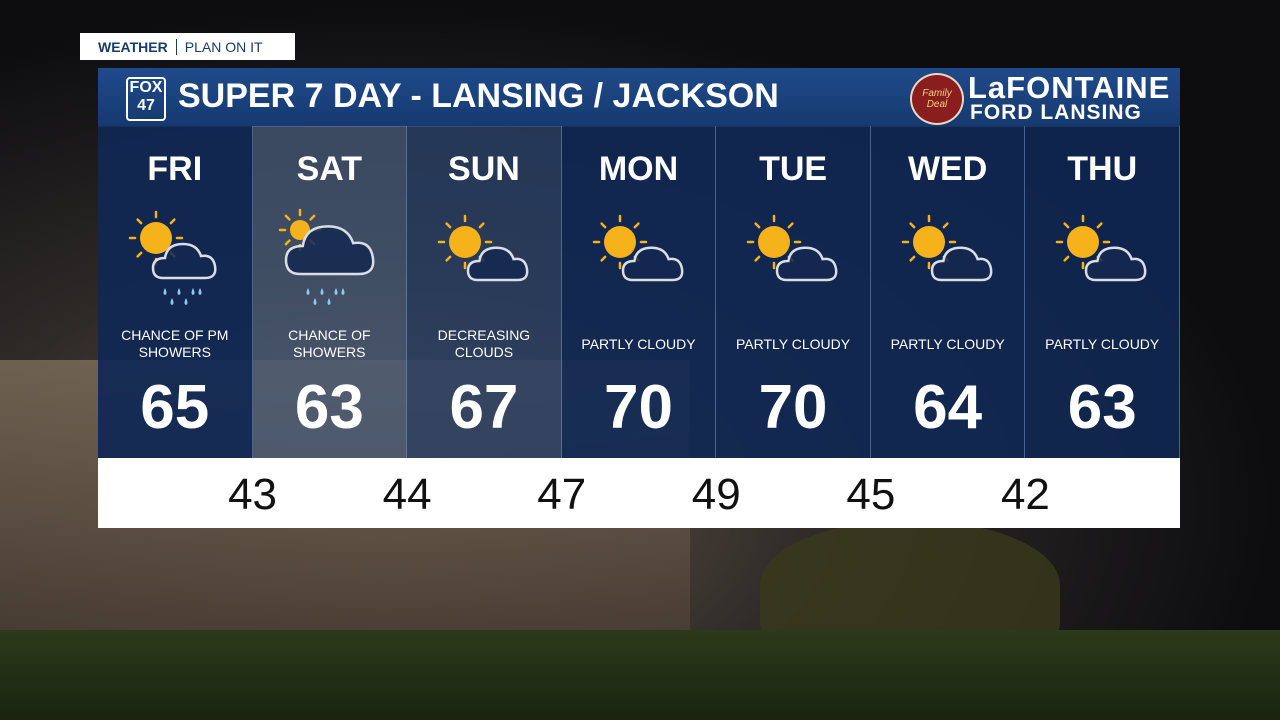 This screenshot has width=1280, height=720. I want to click on condition: DECREASING CLOUDS, so click(484, 344).